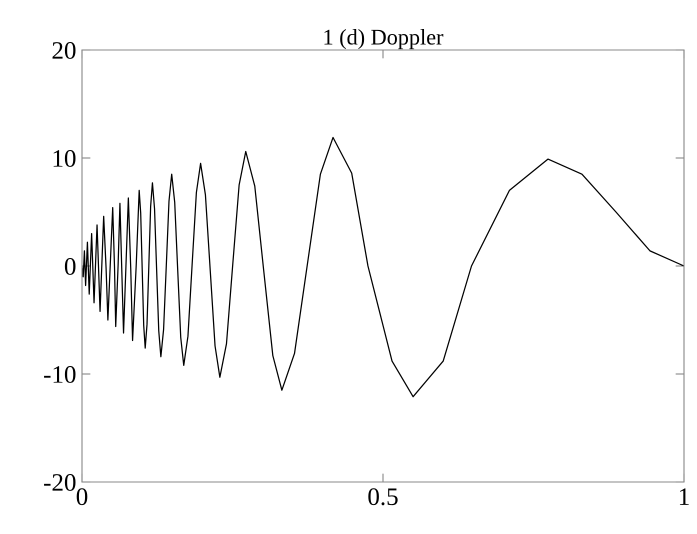 The width and height of the screenshot is (697, 534). Describe the element at coordinates (82, 497) in the screenshot. I see `x-tick-label: 0` at that location.